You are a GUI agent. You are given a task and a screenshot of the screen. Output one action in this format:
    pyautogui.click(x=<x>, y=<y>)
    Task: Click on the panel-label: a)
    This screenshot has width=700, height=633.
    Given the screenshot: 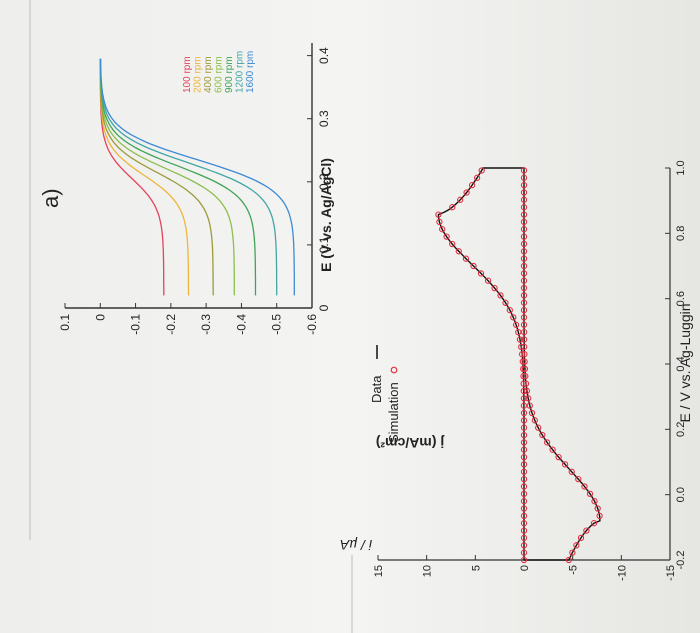 What is the action you would take?
    pyautogui.click(x=50, y=198)
    